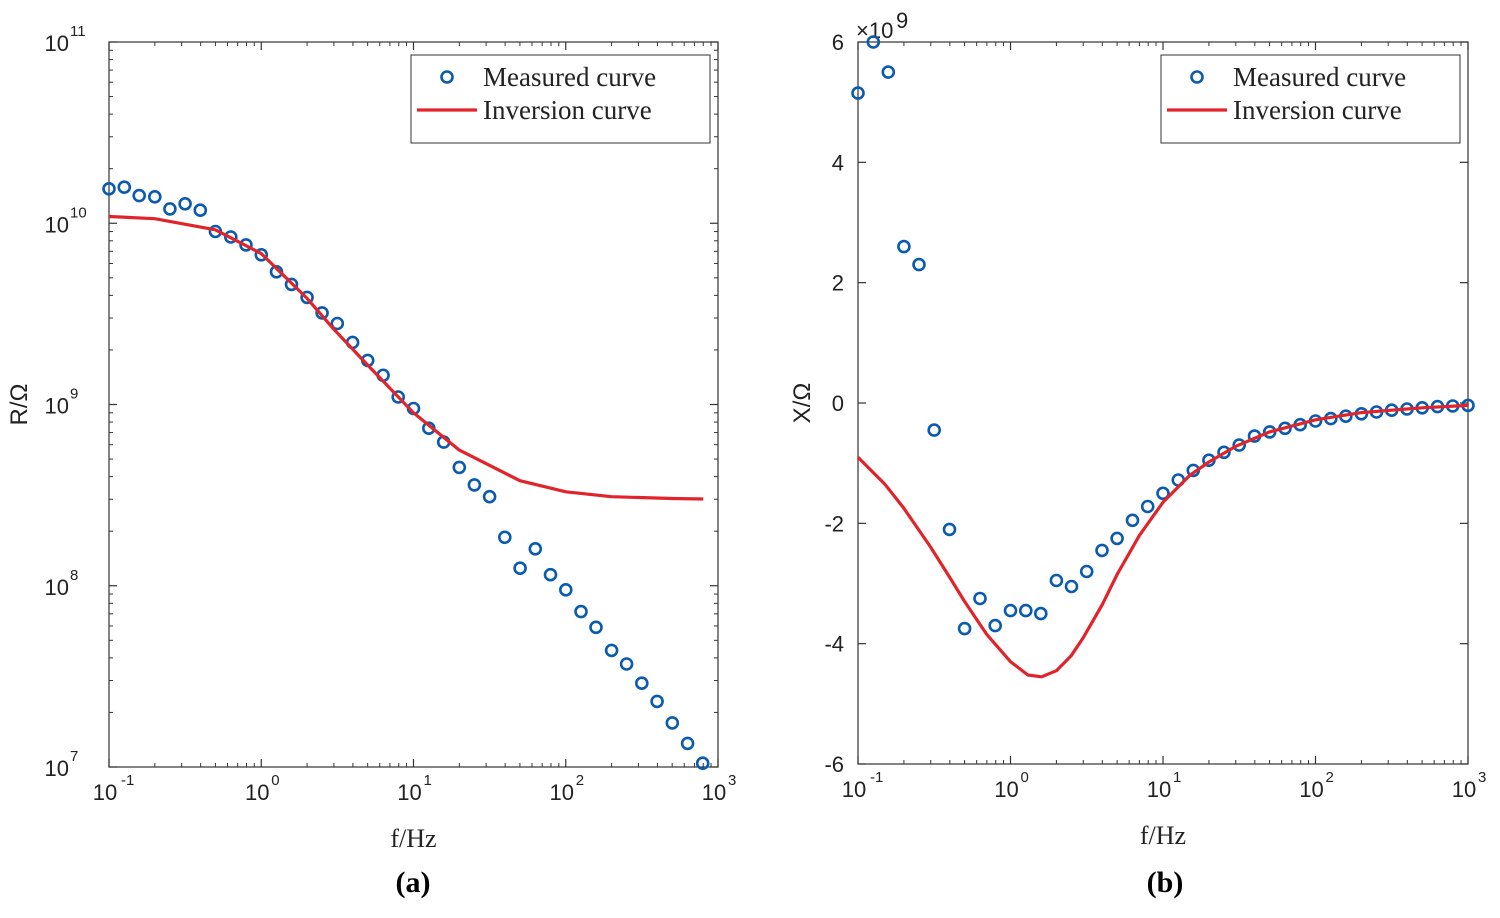 The width and height of the screenshot is (1500, 918). Describe the element at coordinates (834, 523) in the screenshot. I see `y-tick-label: -2` at that location.